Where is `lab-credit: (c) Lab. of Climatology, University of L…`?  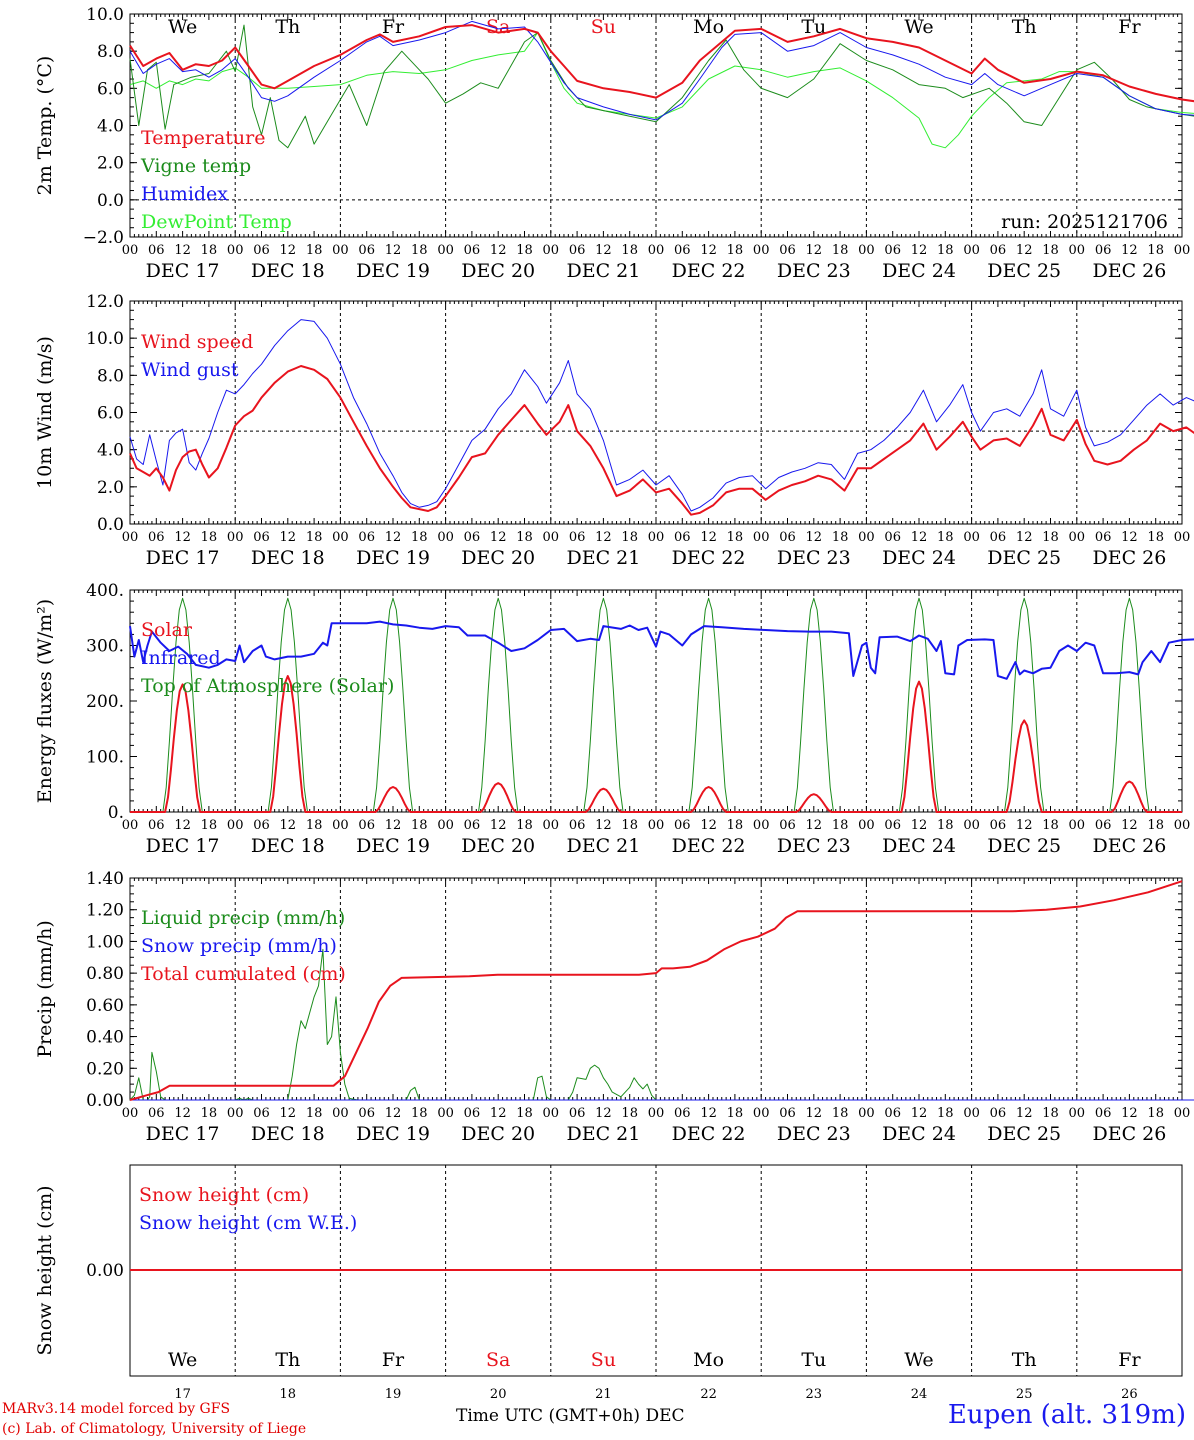 lab-credit: (c) Lab. of Climatology, University of L… is located at coordinates (154, 1429).